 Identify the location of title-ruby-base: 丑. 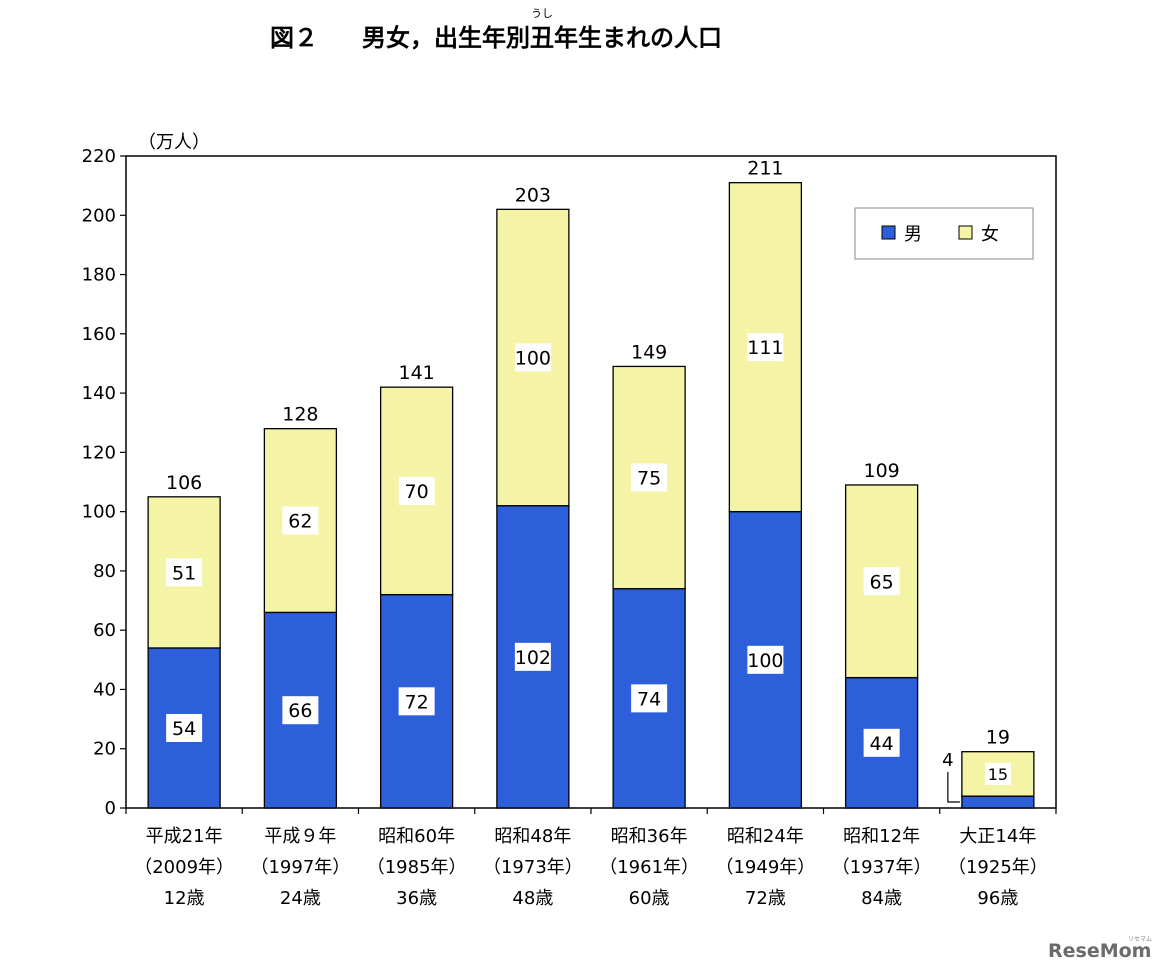
(542, 38).